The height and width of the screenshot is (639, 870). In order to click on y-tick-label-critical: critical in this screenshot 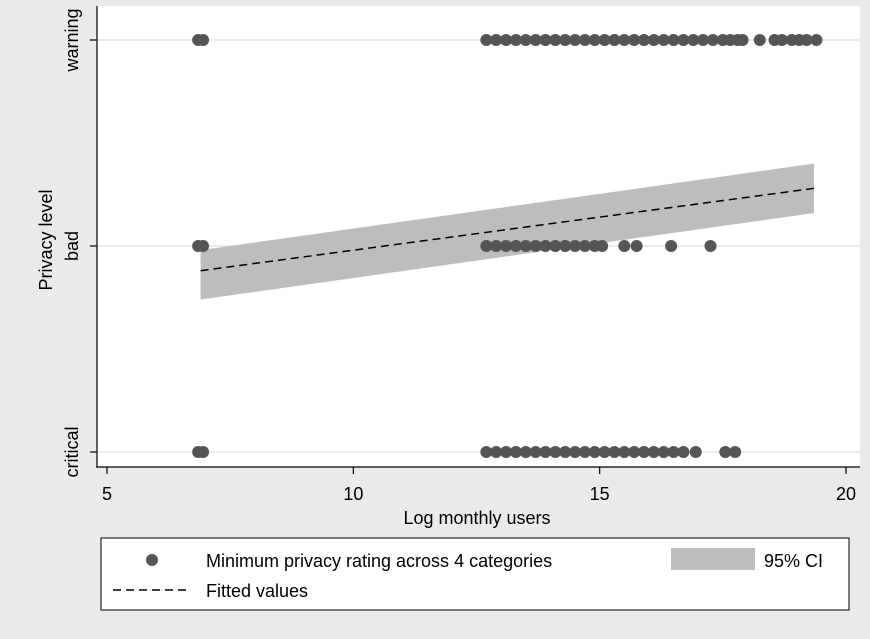, I will do `click(72, 451)`.